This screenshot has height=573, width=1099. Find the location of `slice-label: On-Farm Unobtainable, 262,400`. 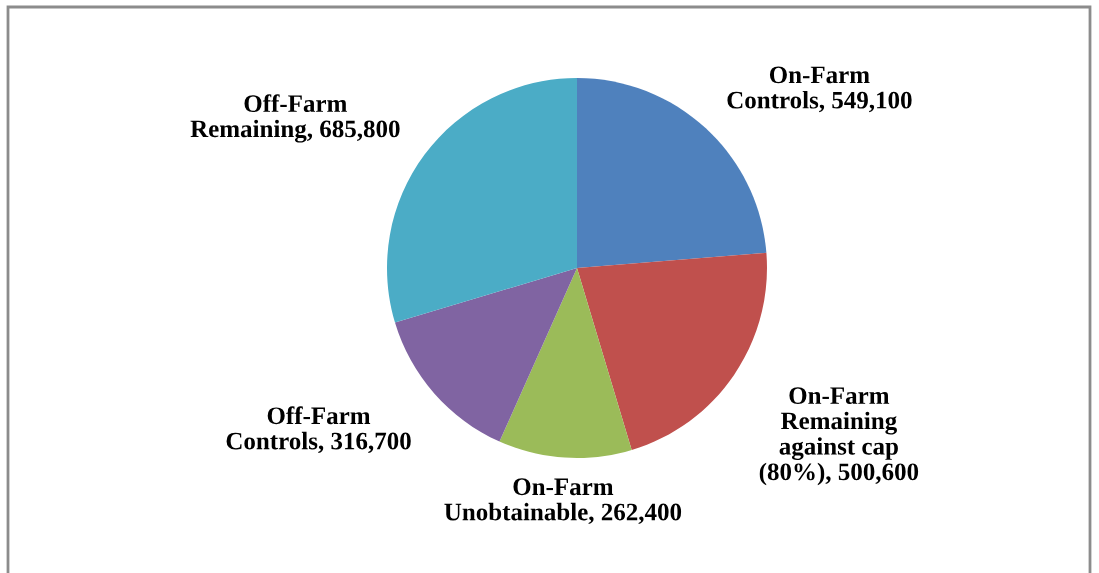

slice-label: On-Farm Unobtainable, 262,400 is located at coordinates (563, 501).